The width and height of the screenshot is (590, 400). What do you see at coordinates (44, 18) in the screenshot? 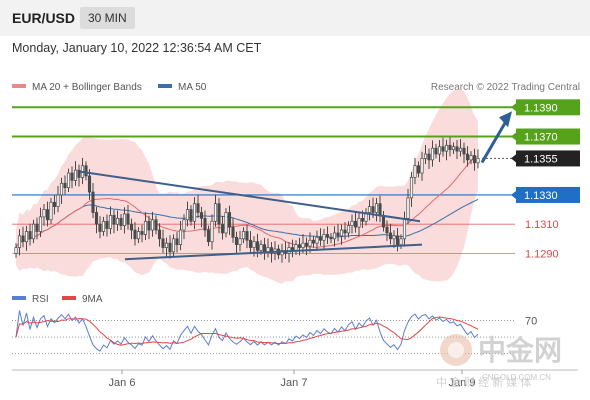
I see `instrument-title: EUR/USD` at bounding box center [44, 18].